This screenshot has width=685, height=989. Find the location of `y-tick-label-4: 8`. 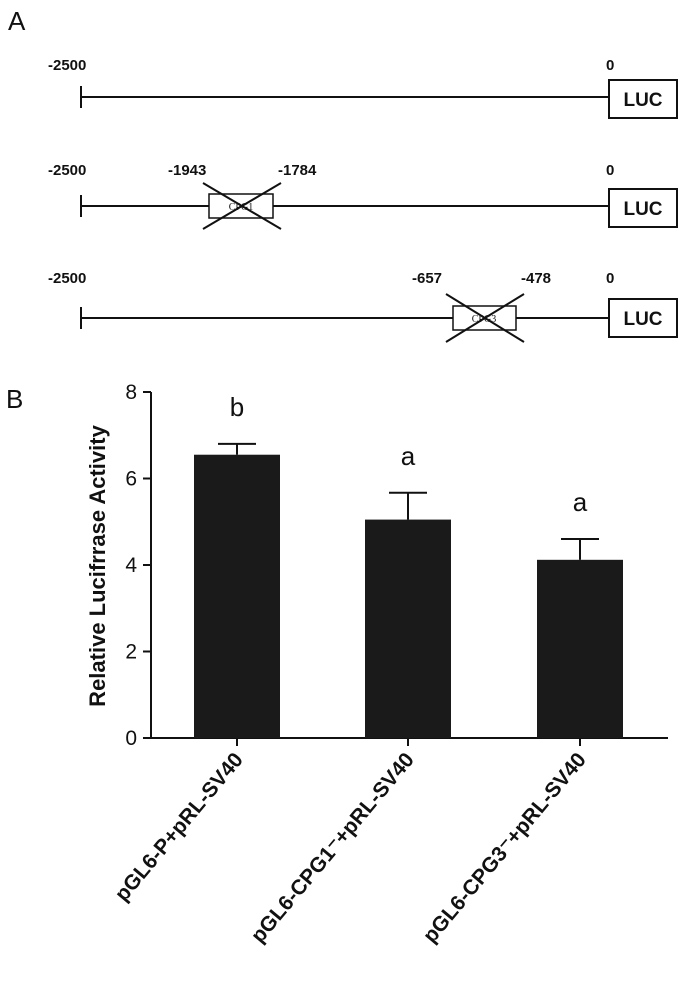

y-tick-label-4: 8 is located at coordinates (131, 392).